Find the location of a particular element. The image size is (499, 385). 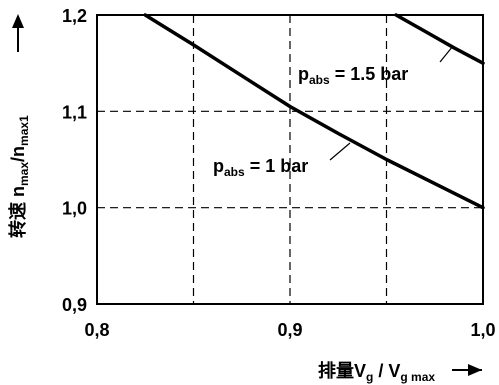

y-label-main: 转速 n is located at coordinates (17, 212).